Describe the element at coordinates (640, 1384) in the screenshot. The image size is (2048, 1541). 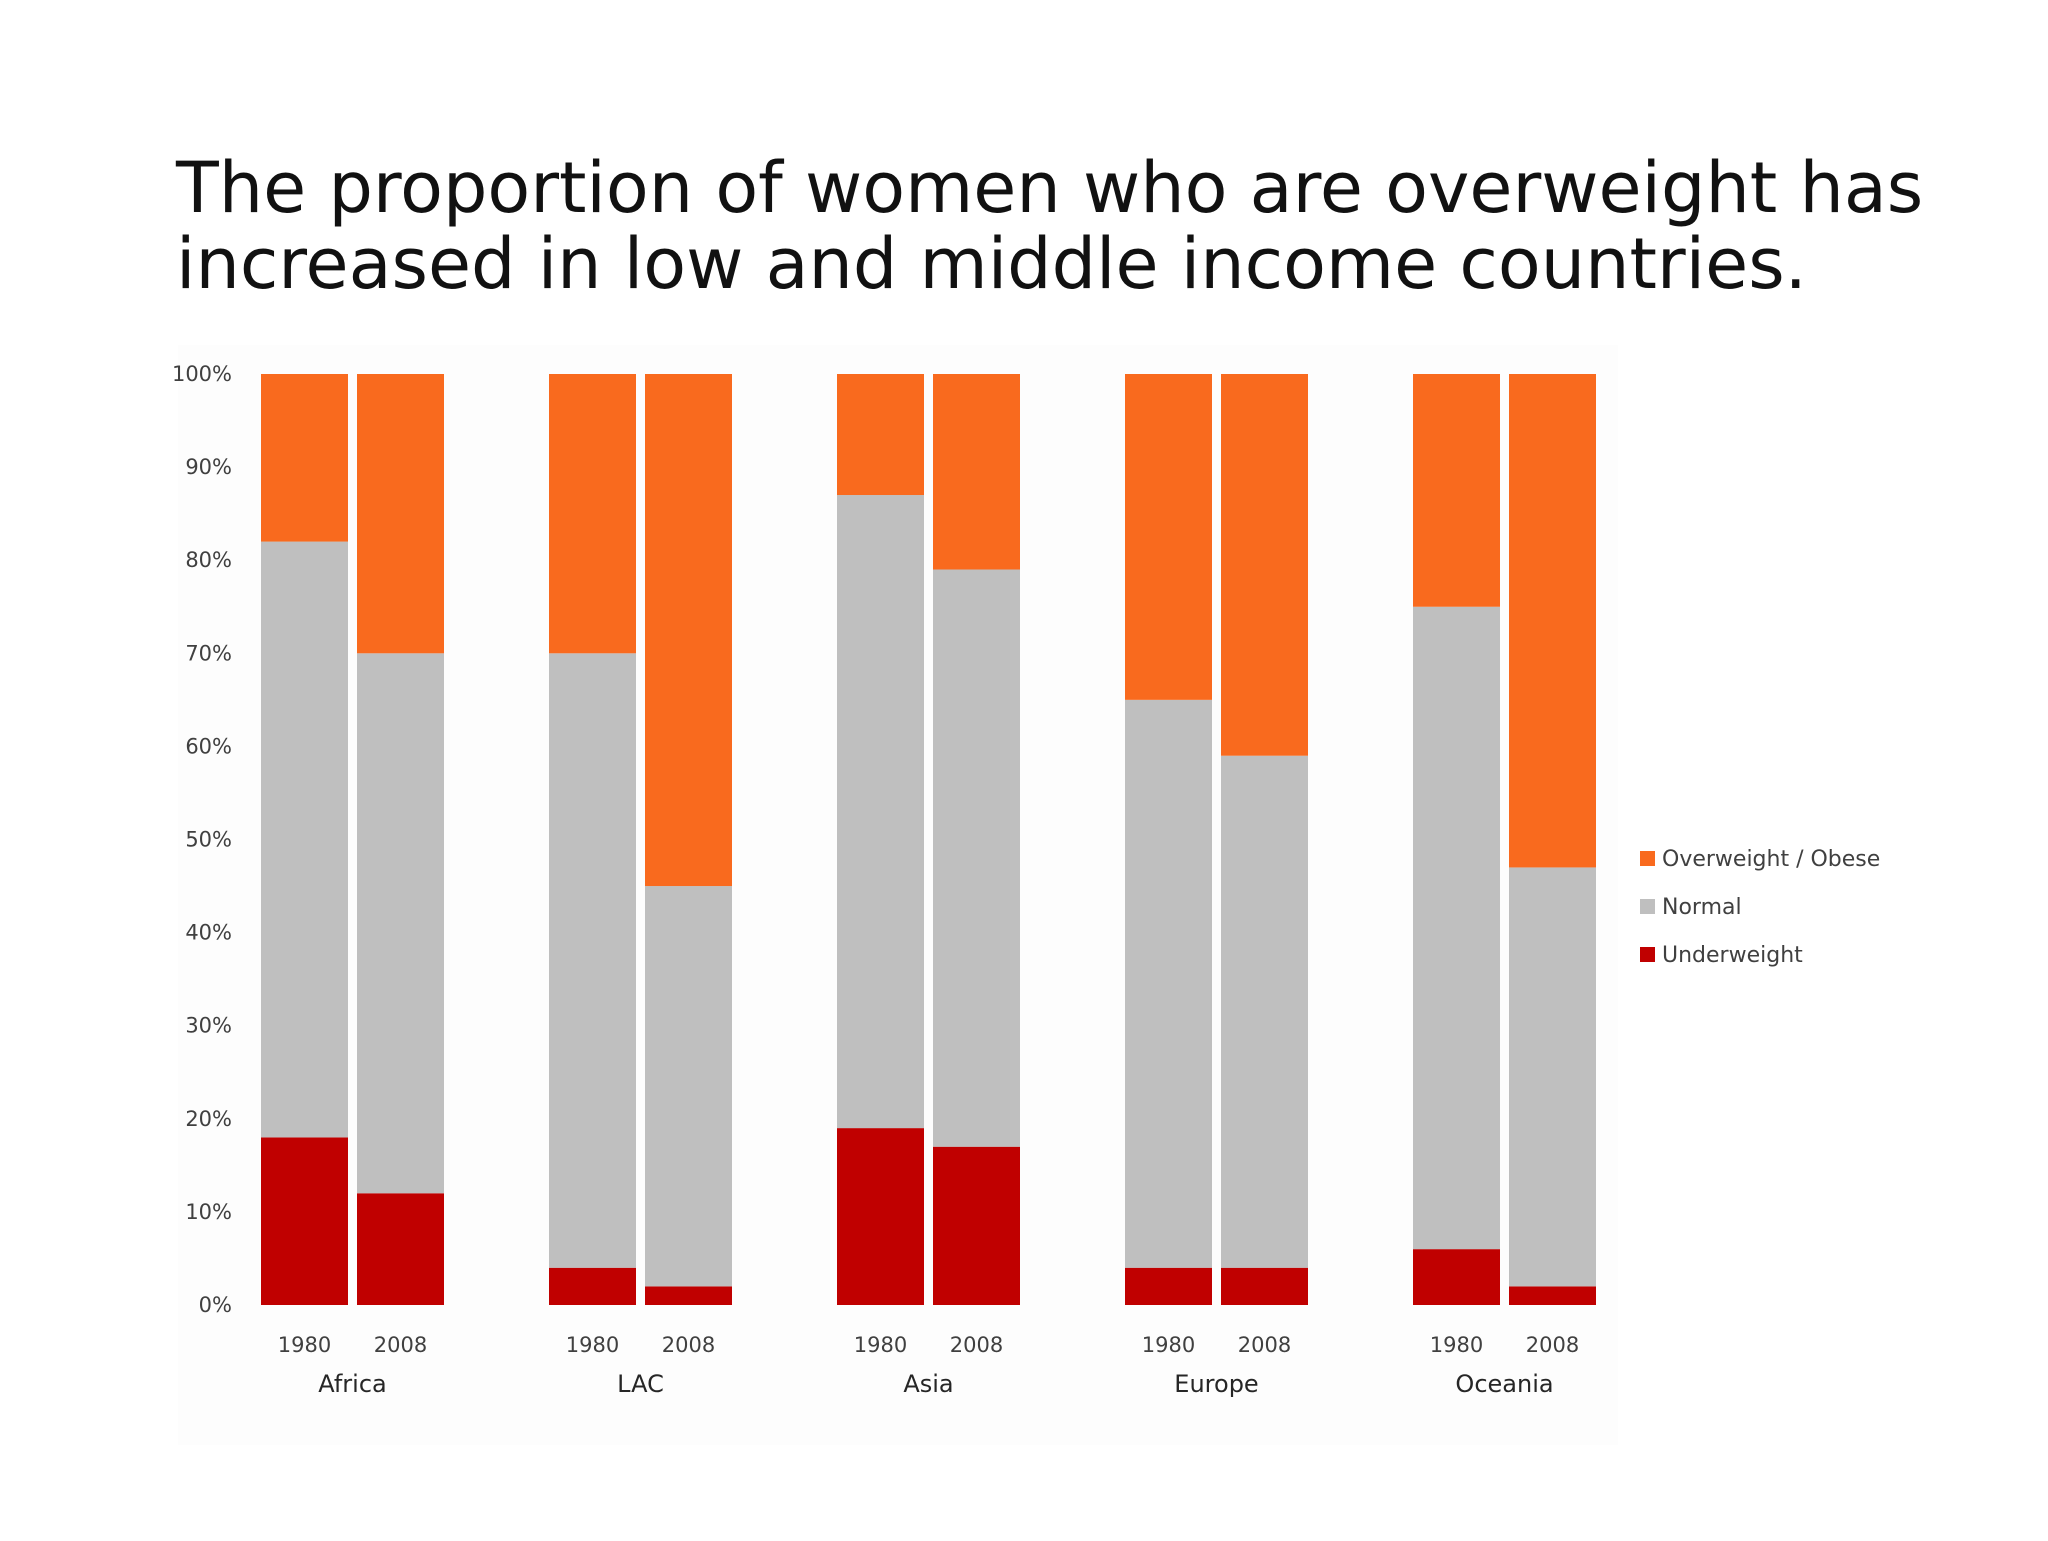
I see `x-group-label: LAC` at that location.